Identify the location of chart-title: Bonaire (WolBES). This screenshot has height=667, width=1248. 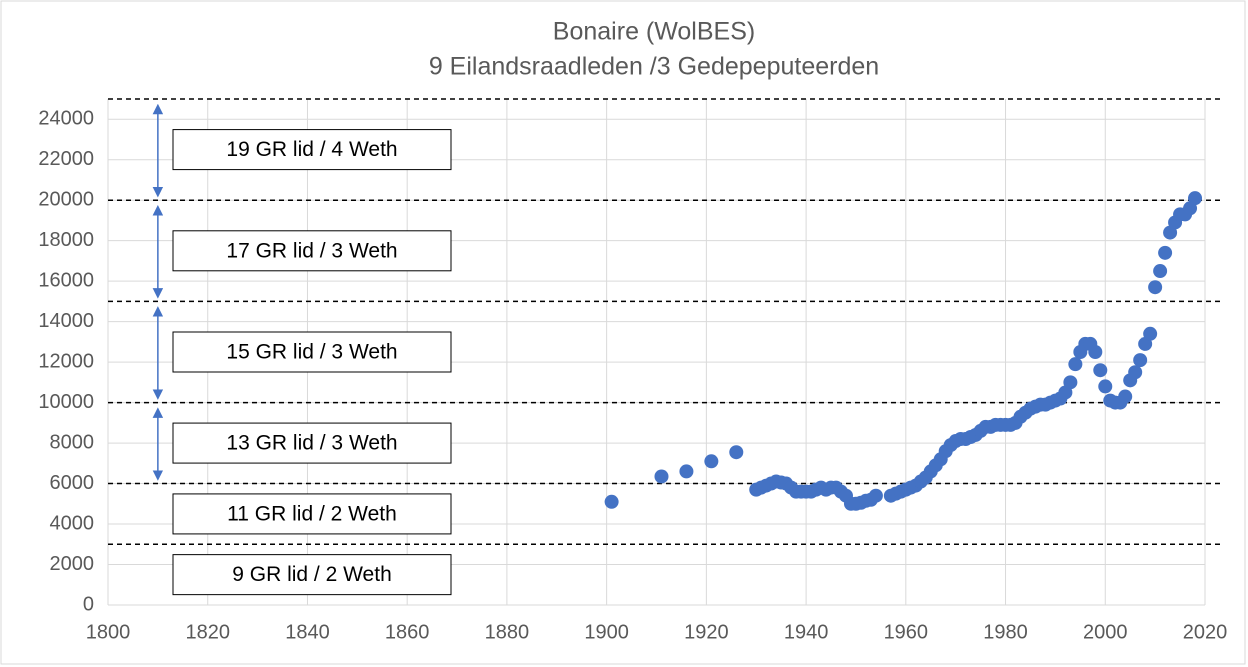
(654, 32).